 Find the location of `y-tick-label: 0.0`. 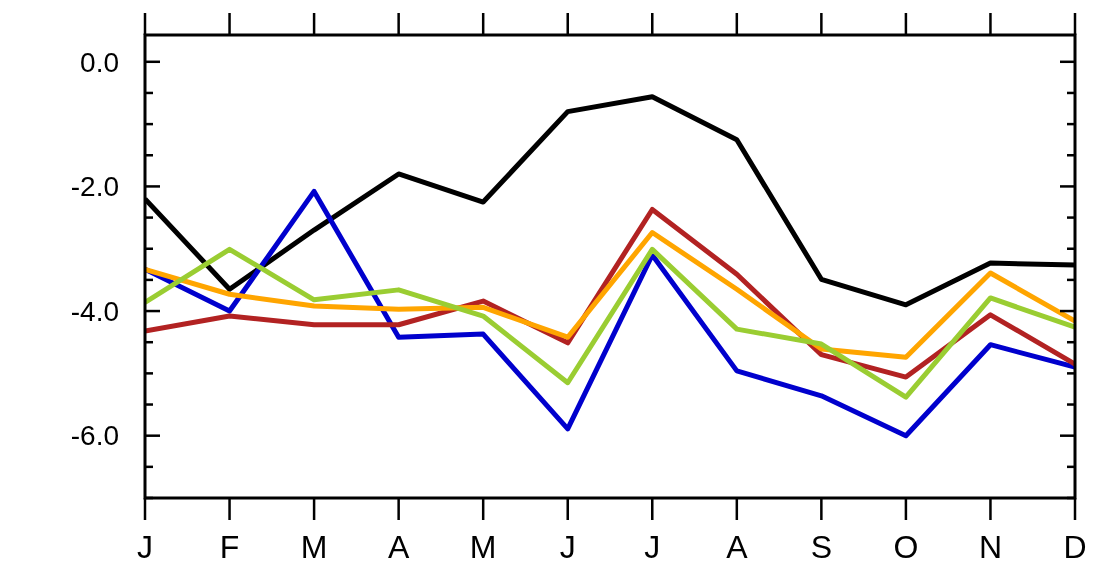

y-tick-label: 0.0 is located at coordinates (99, 62).